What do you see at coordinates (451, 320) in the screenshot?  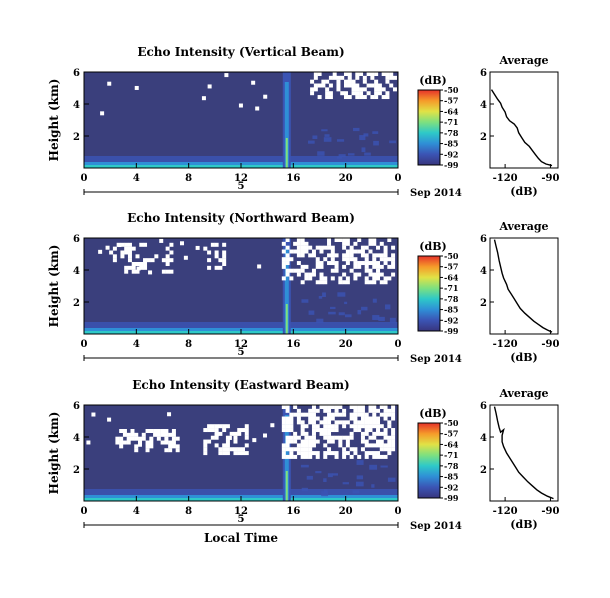 I see `colorbar-tick-label: -92` at bounding box center [451, 320].